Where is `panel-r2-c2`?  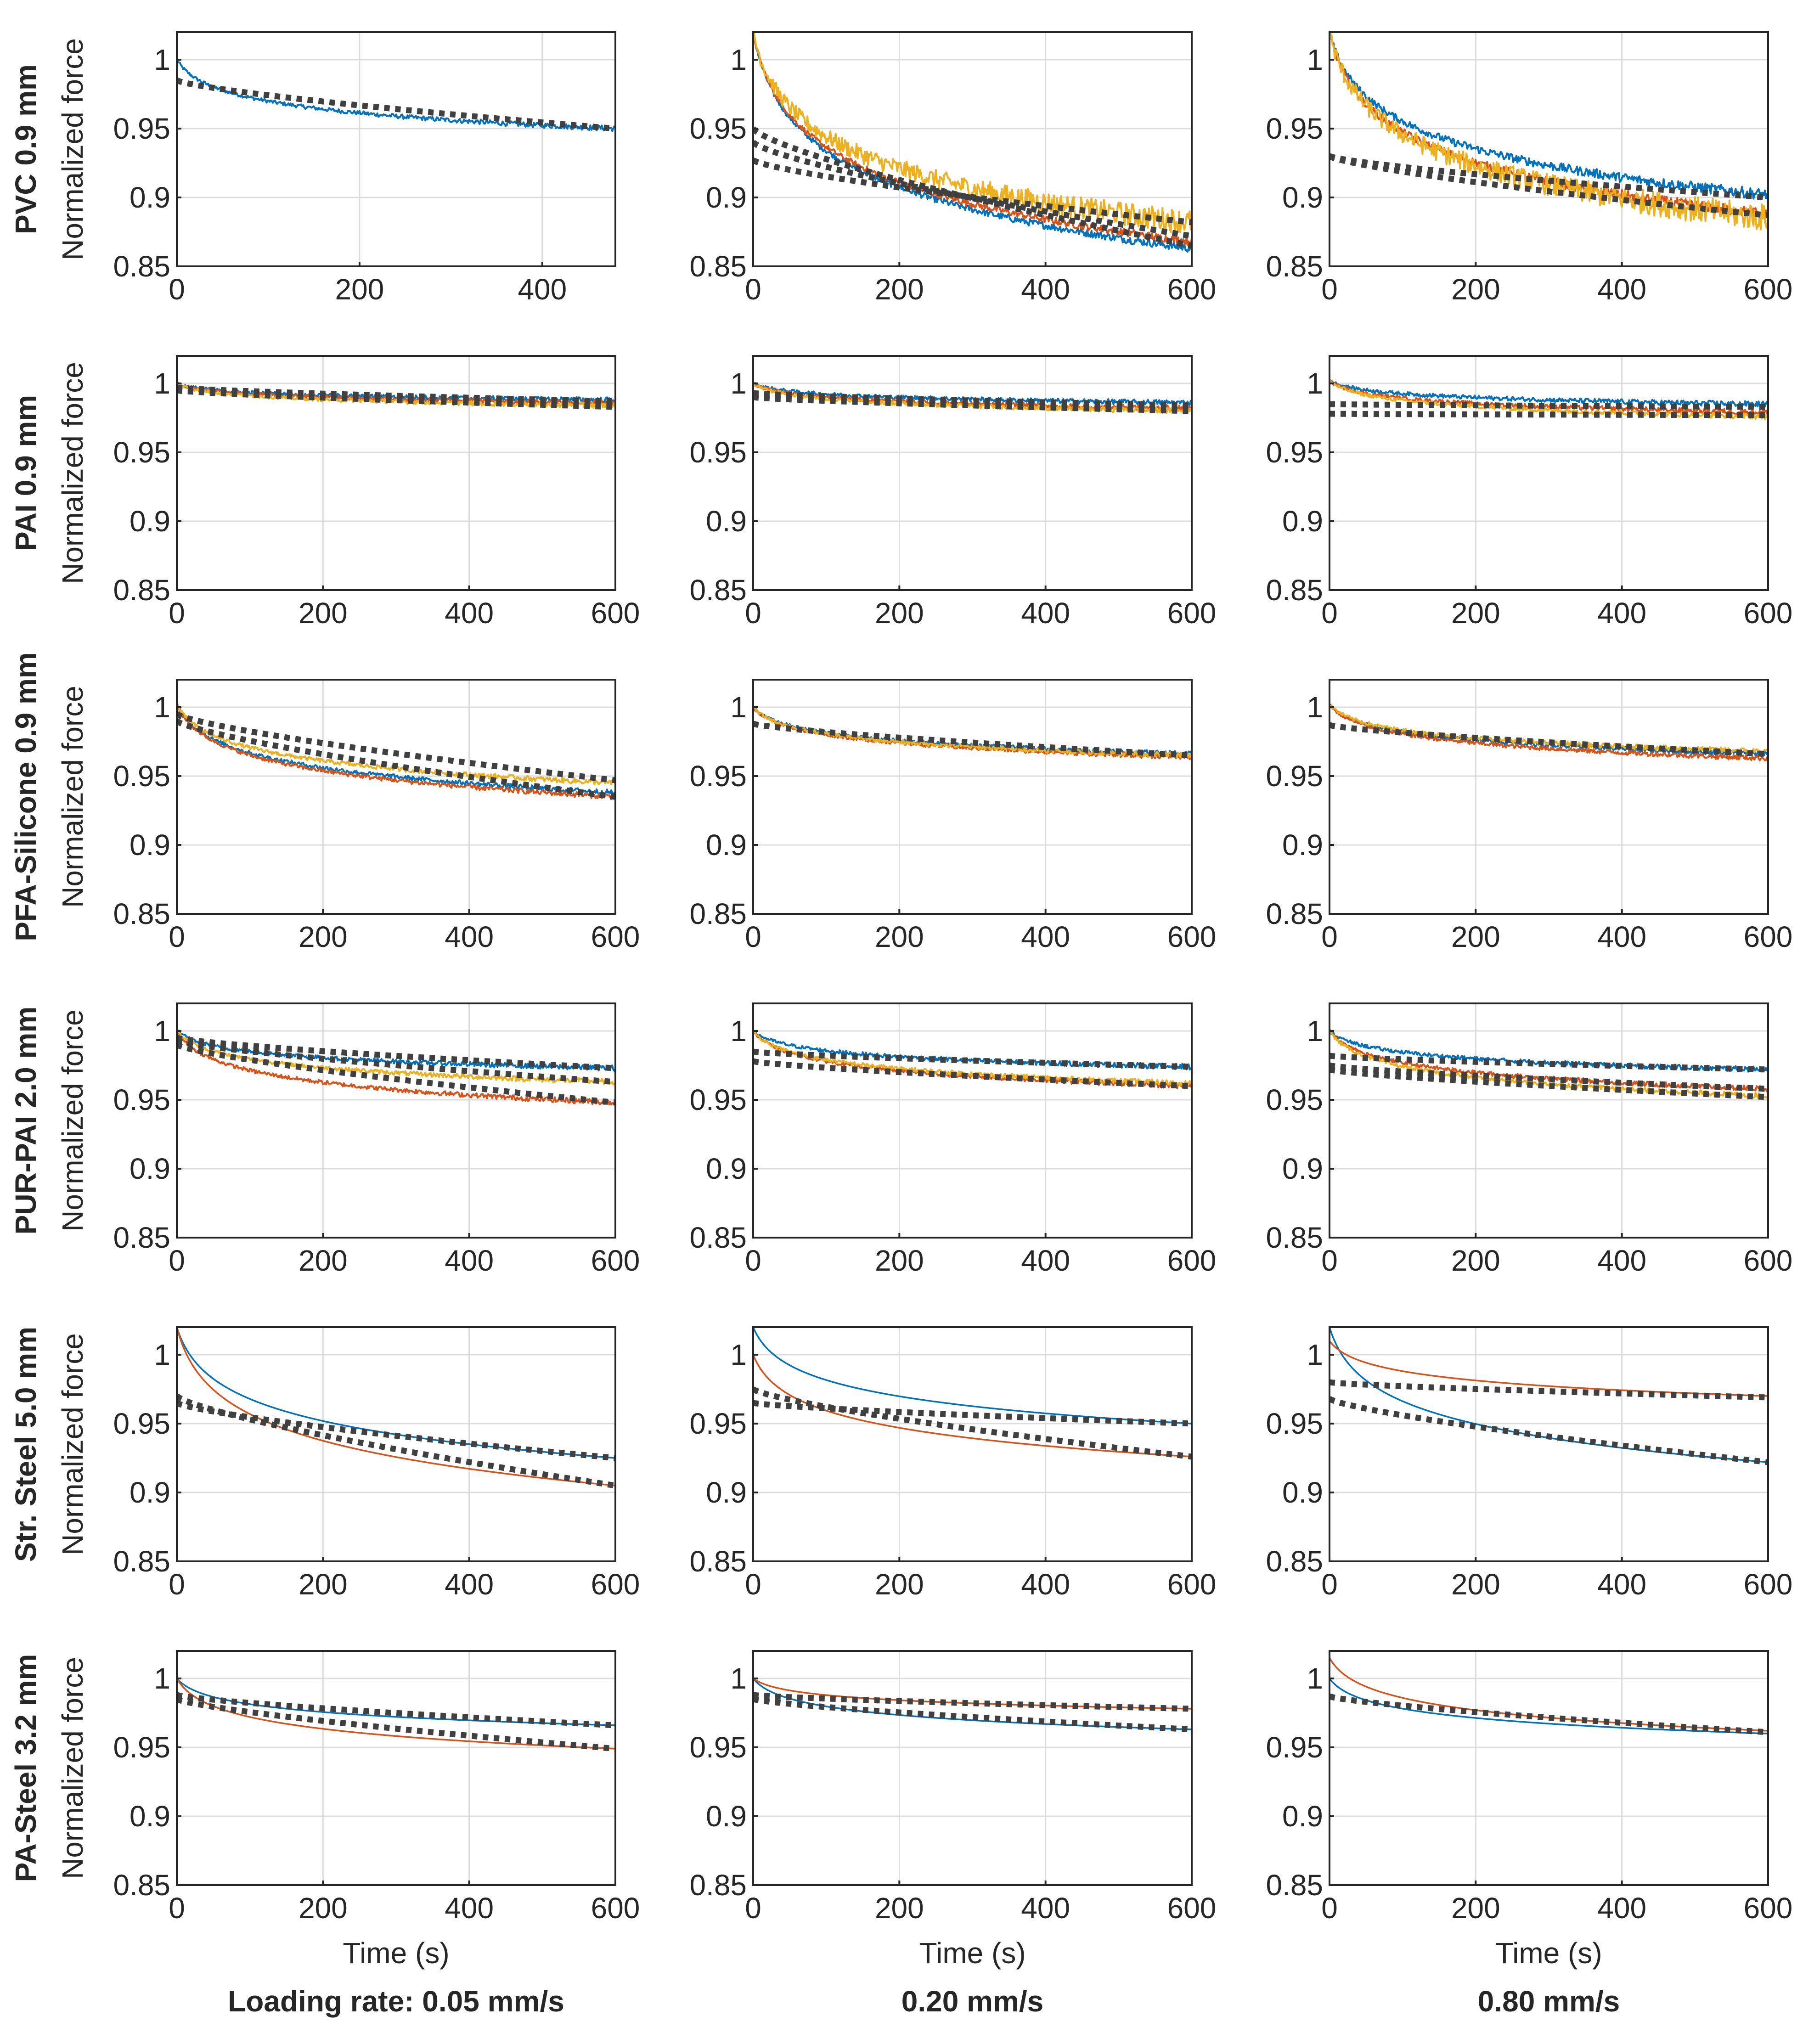 panel-r2-c2 is located at coordinates (1549, 797).